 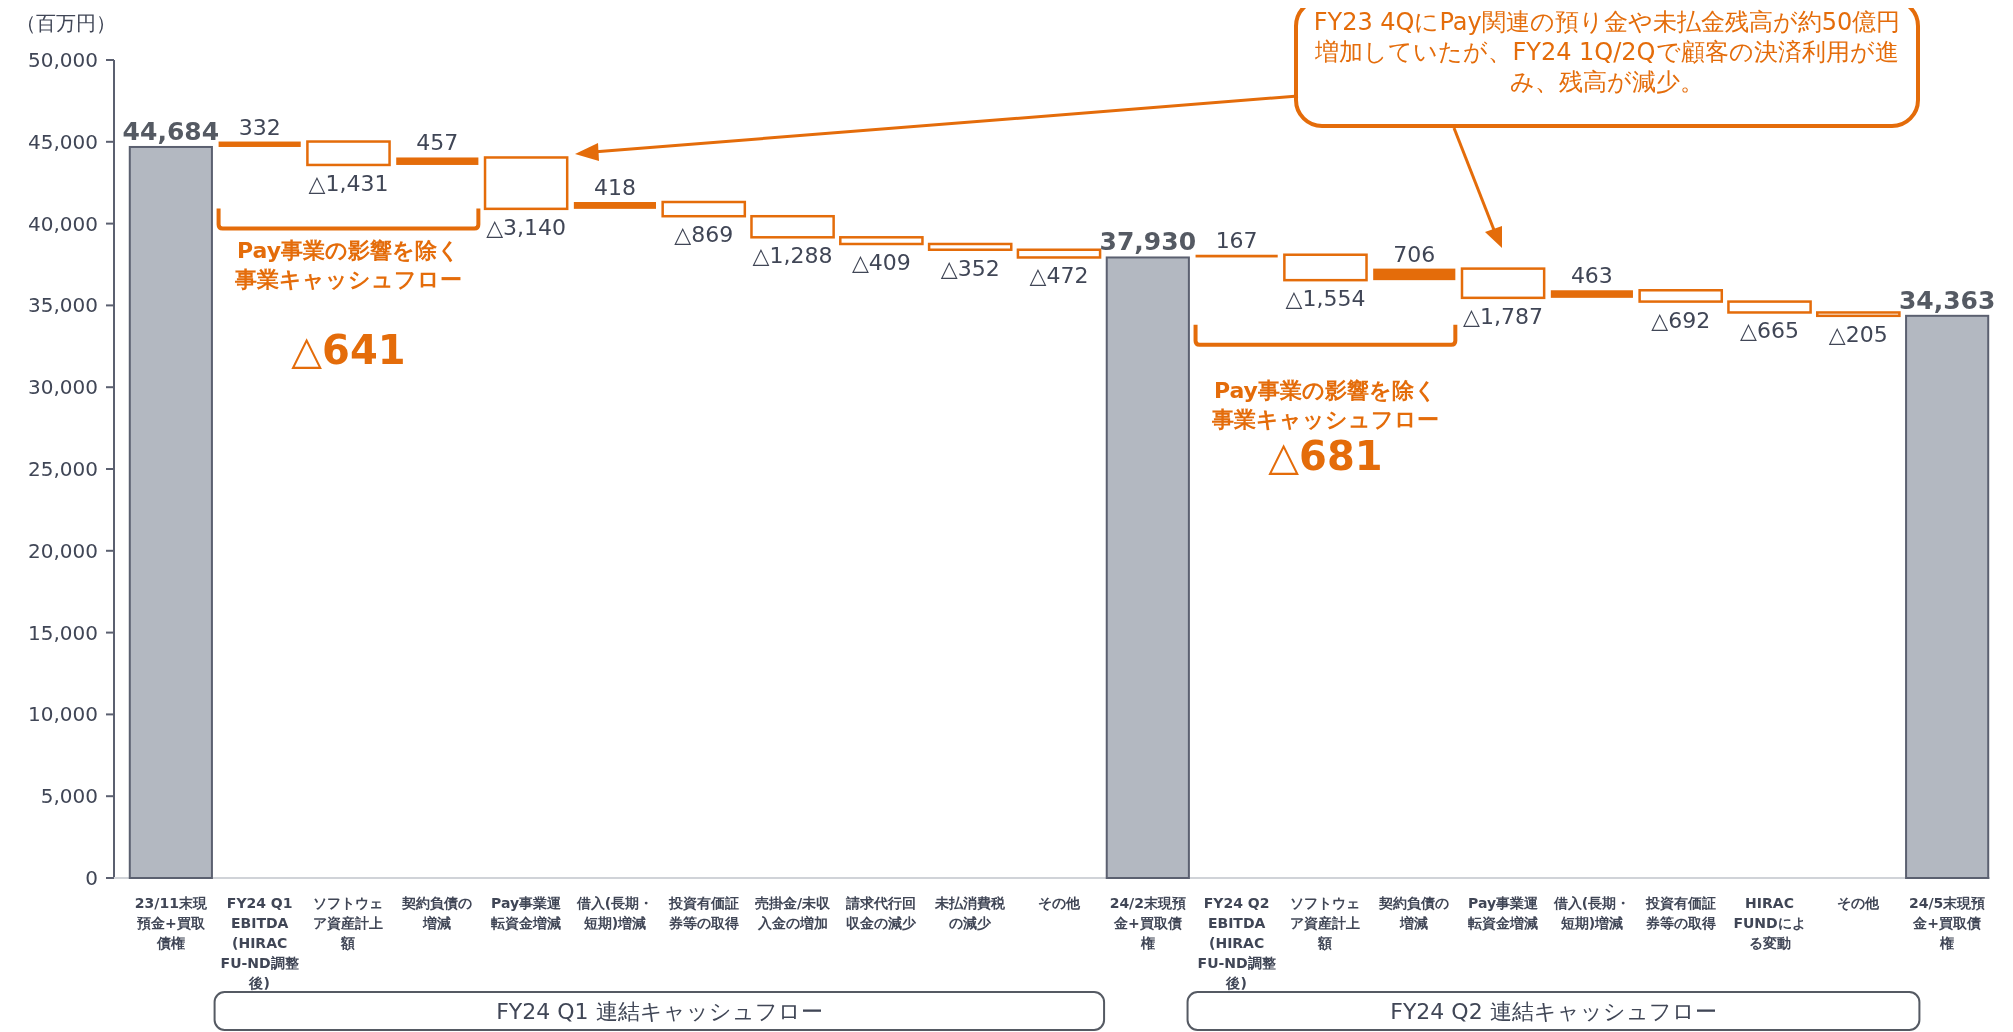 What do you see at coordinates (1325, 299) in the screenshot?
I see `data-label: △1,554` at bounding box center [1325, 299].